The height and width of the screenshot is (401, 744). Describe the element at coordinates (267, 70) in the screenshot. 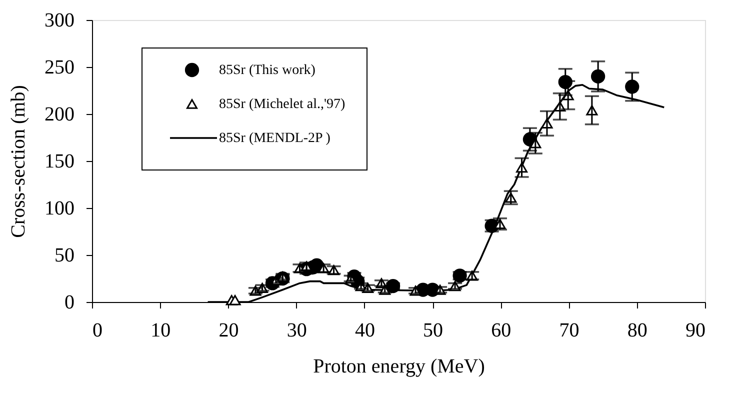

I see `legend-label: 85Sr (This work)` at that location.